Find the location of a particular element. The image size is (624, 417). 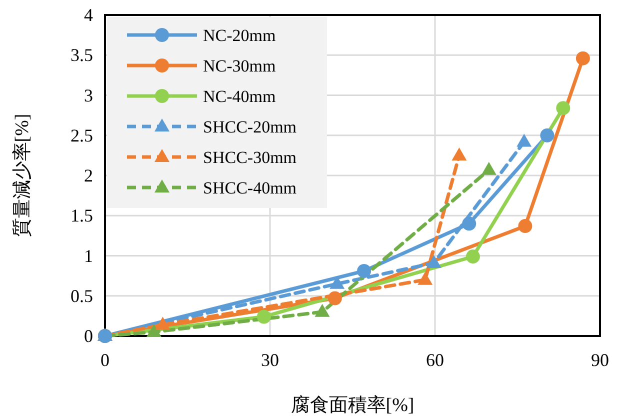

x-axis-title: 腐食面積率[%] is located at coordinates (352, 405).